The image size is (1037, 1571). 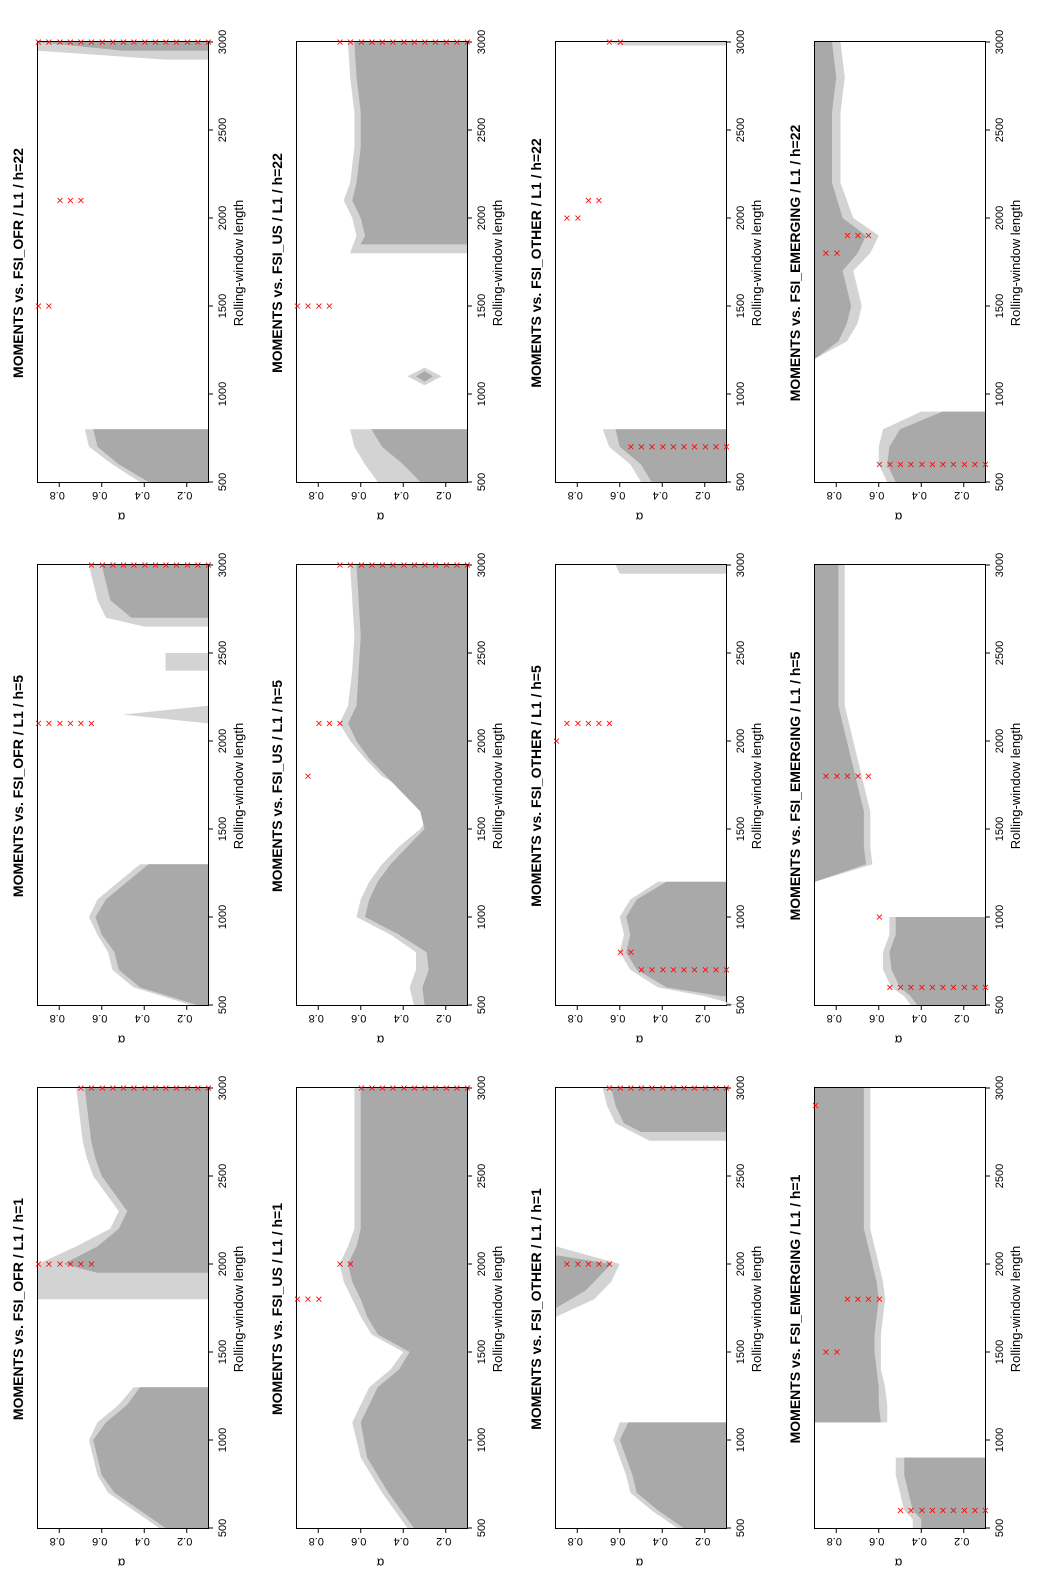 I want to click on chart-title: MOMENTS vs. FSI_OTHER / L1 / h=1, so click(x=536, y=1309).